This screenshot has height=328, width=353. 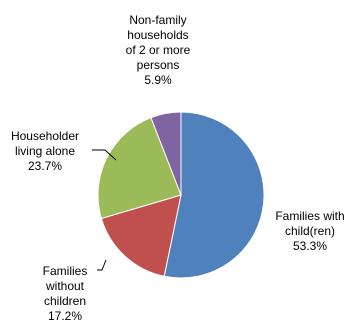 I want to click on slice-category-label: Householder, so click(x=45, y=136).